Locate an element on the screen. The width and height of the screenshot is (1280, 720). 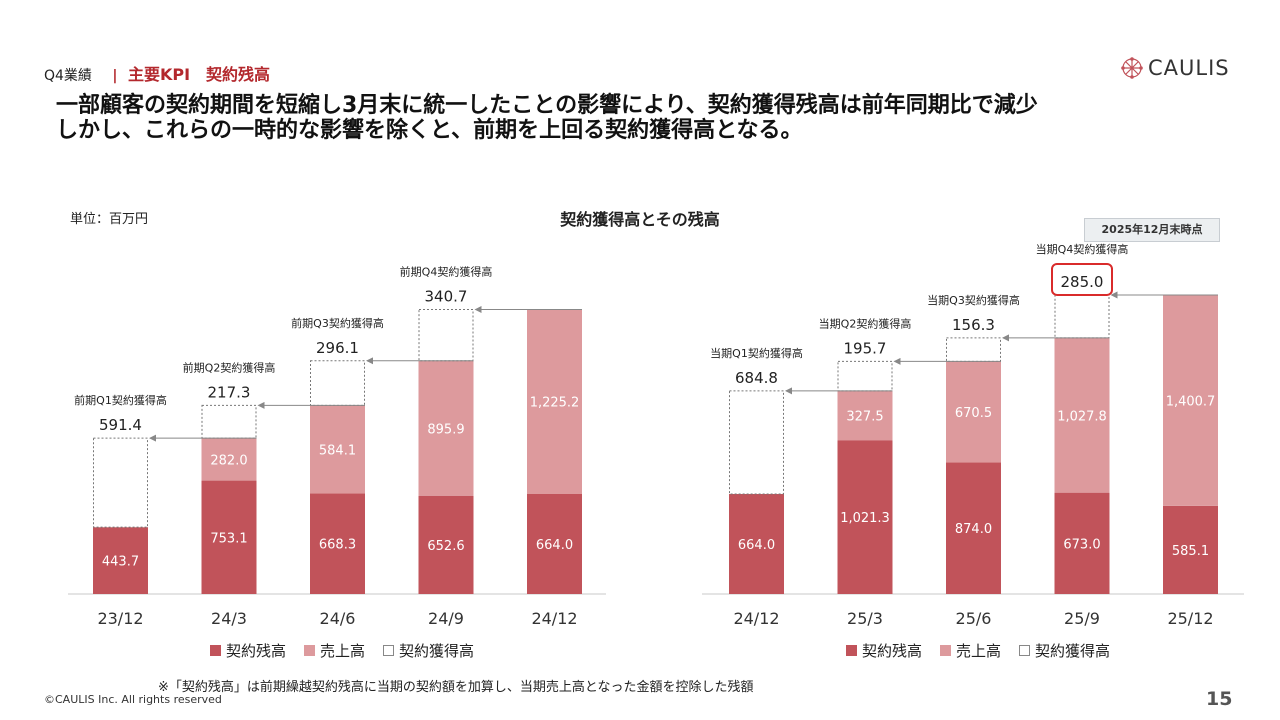
x-tick-label: 23/12 is located at coordinates (120, 618).